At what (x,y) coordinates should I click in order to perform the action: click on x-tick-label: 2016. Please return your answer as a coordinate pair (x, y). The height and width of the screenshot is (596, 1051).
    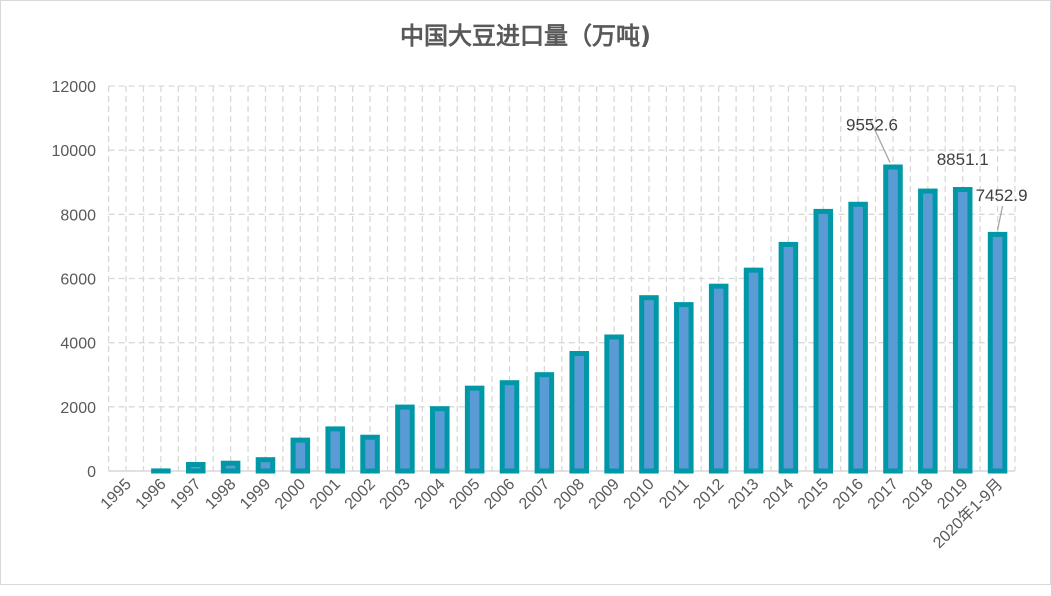
    Looking at the image, I should click on (848, 494).